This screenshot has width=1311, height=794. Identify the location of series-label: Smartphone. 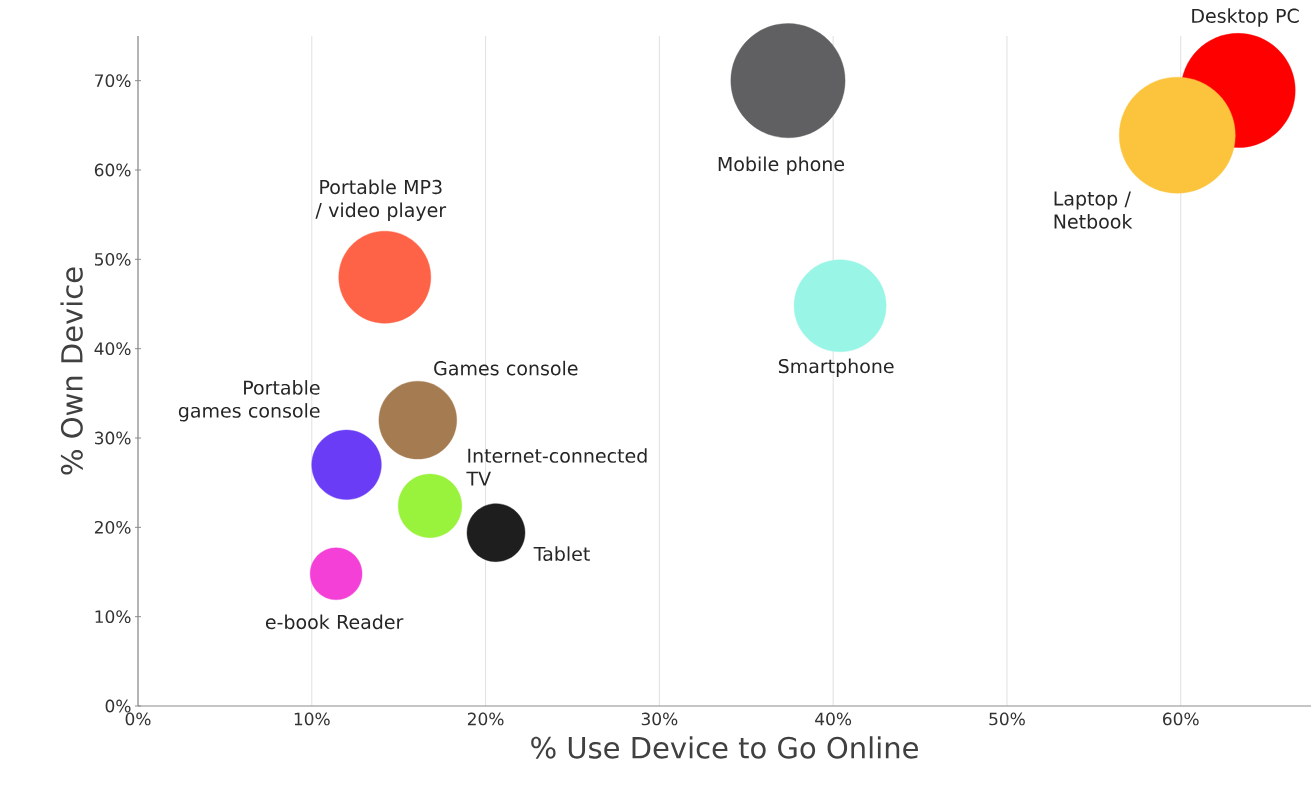
(836, 367).